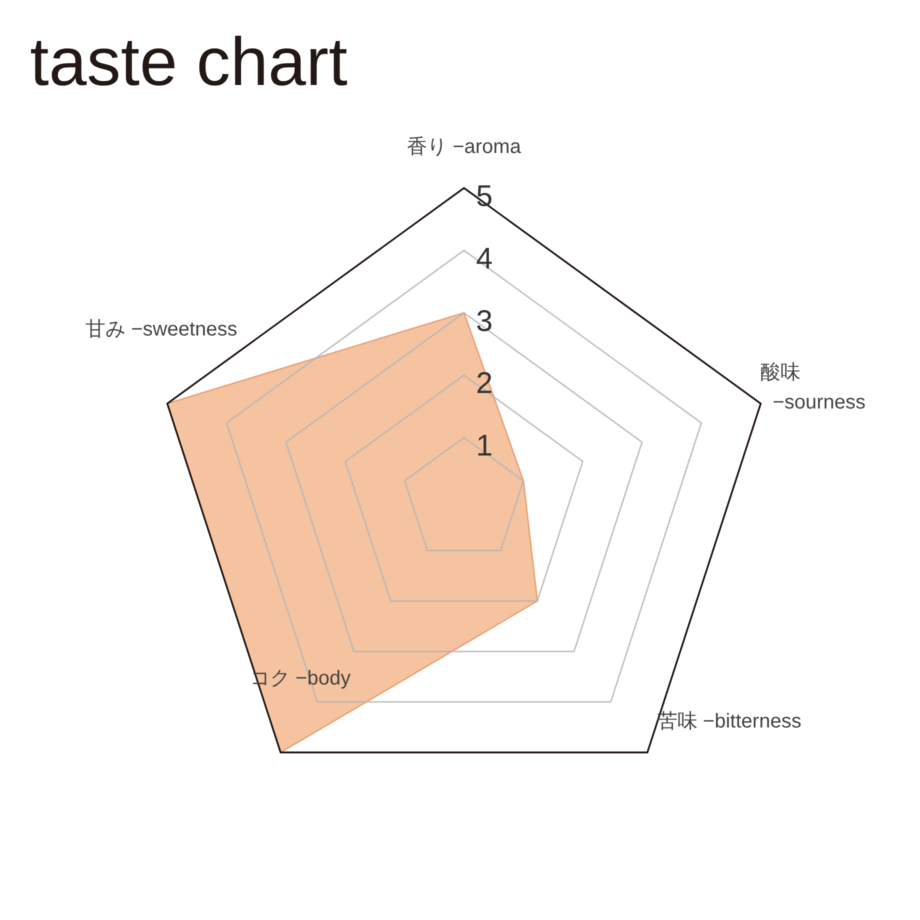 The image size is (920, 920). Describe the element at coordinates (484, 321) in the screenshot. I see `y-tick-label: 3` at that location.